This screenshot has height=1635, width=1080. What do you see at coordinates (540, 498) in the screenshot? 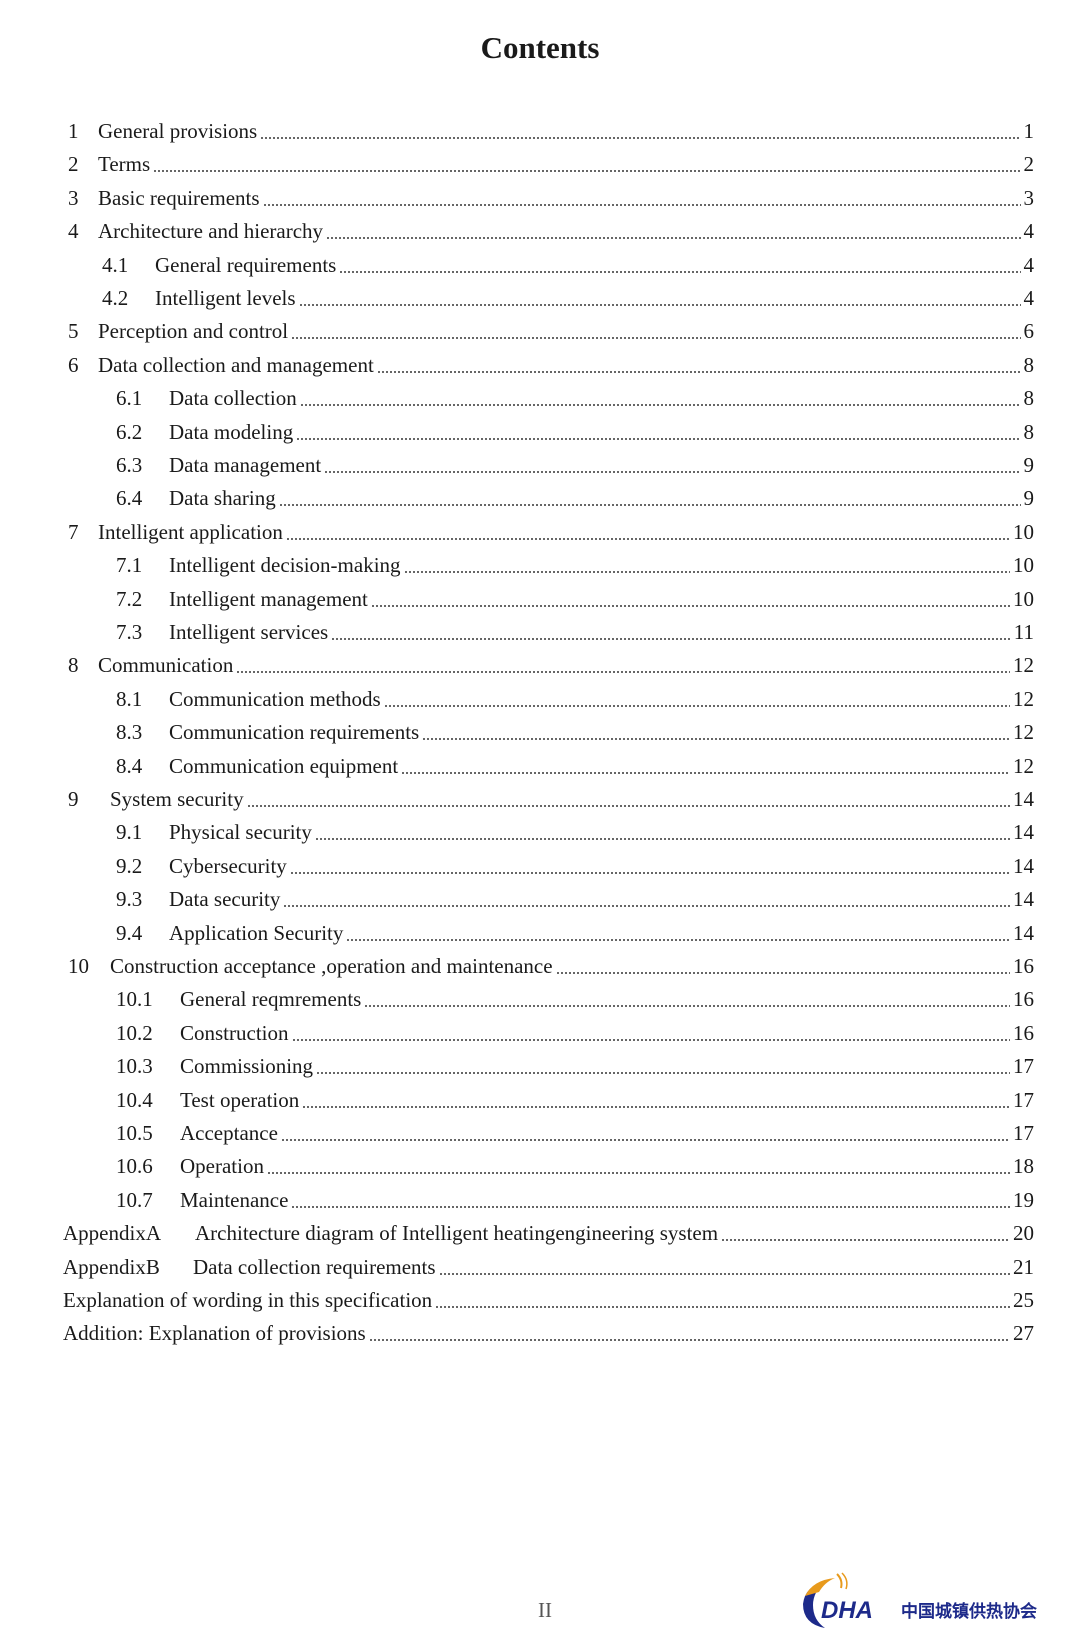
I see `toc-entry: 6.4 Data sharing 9` at bounding box center [540, 498].